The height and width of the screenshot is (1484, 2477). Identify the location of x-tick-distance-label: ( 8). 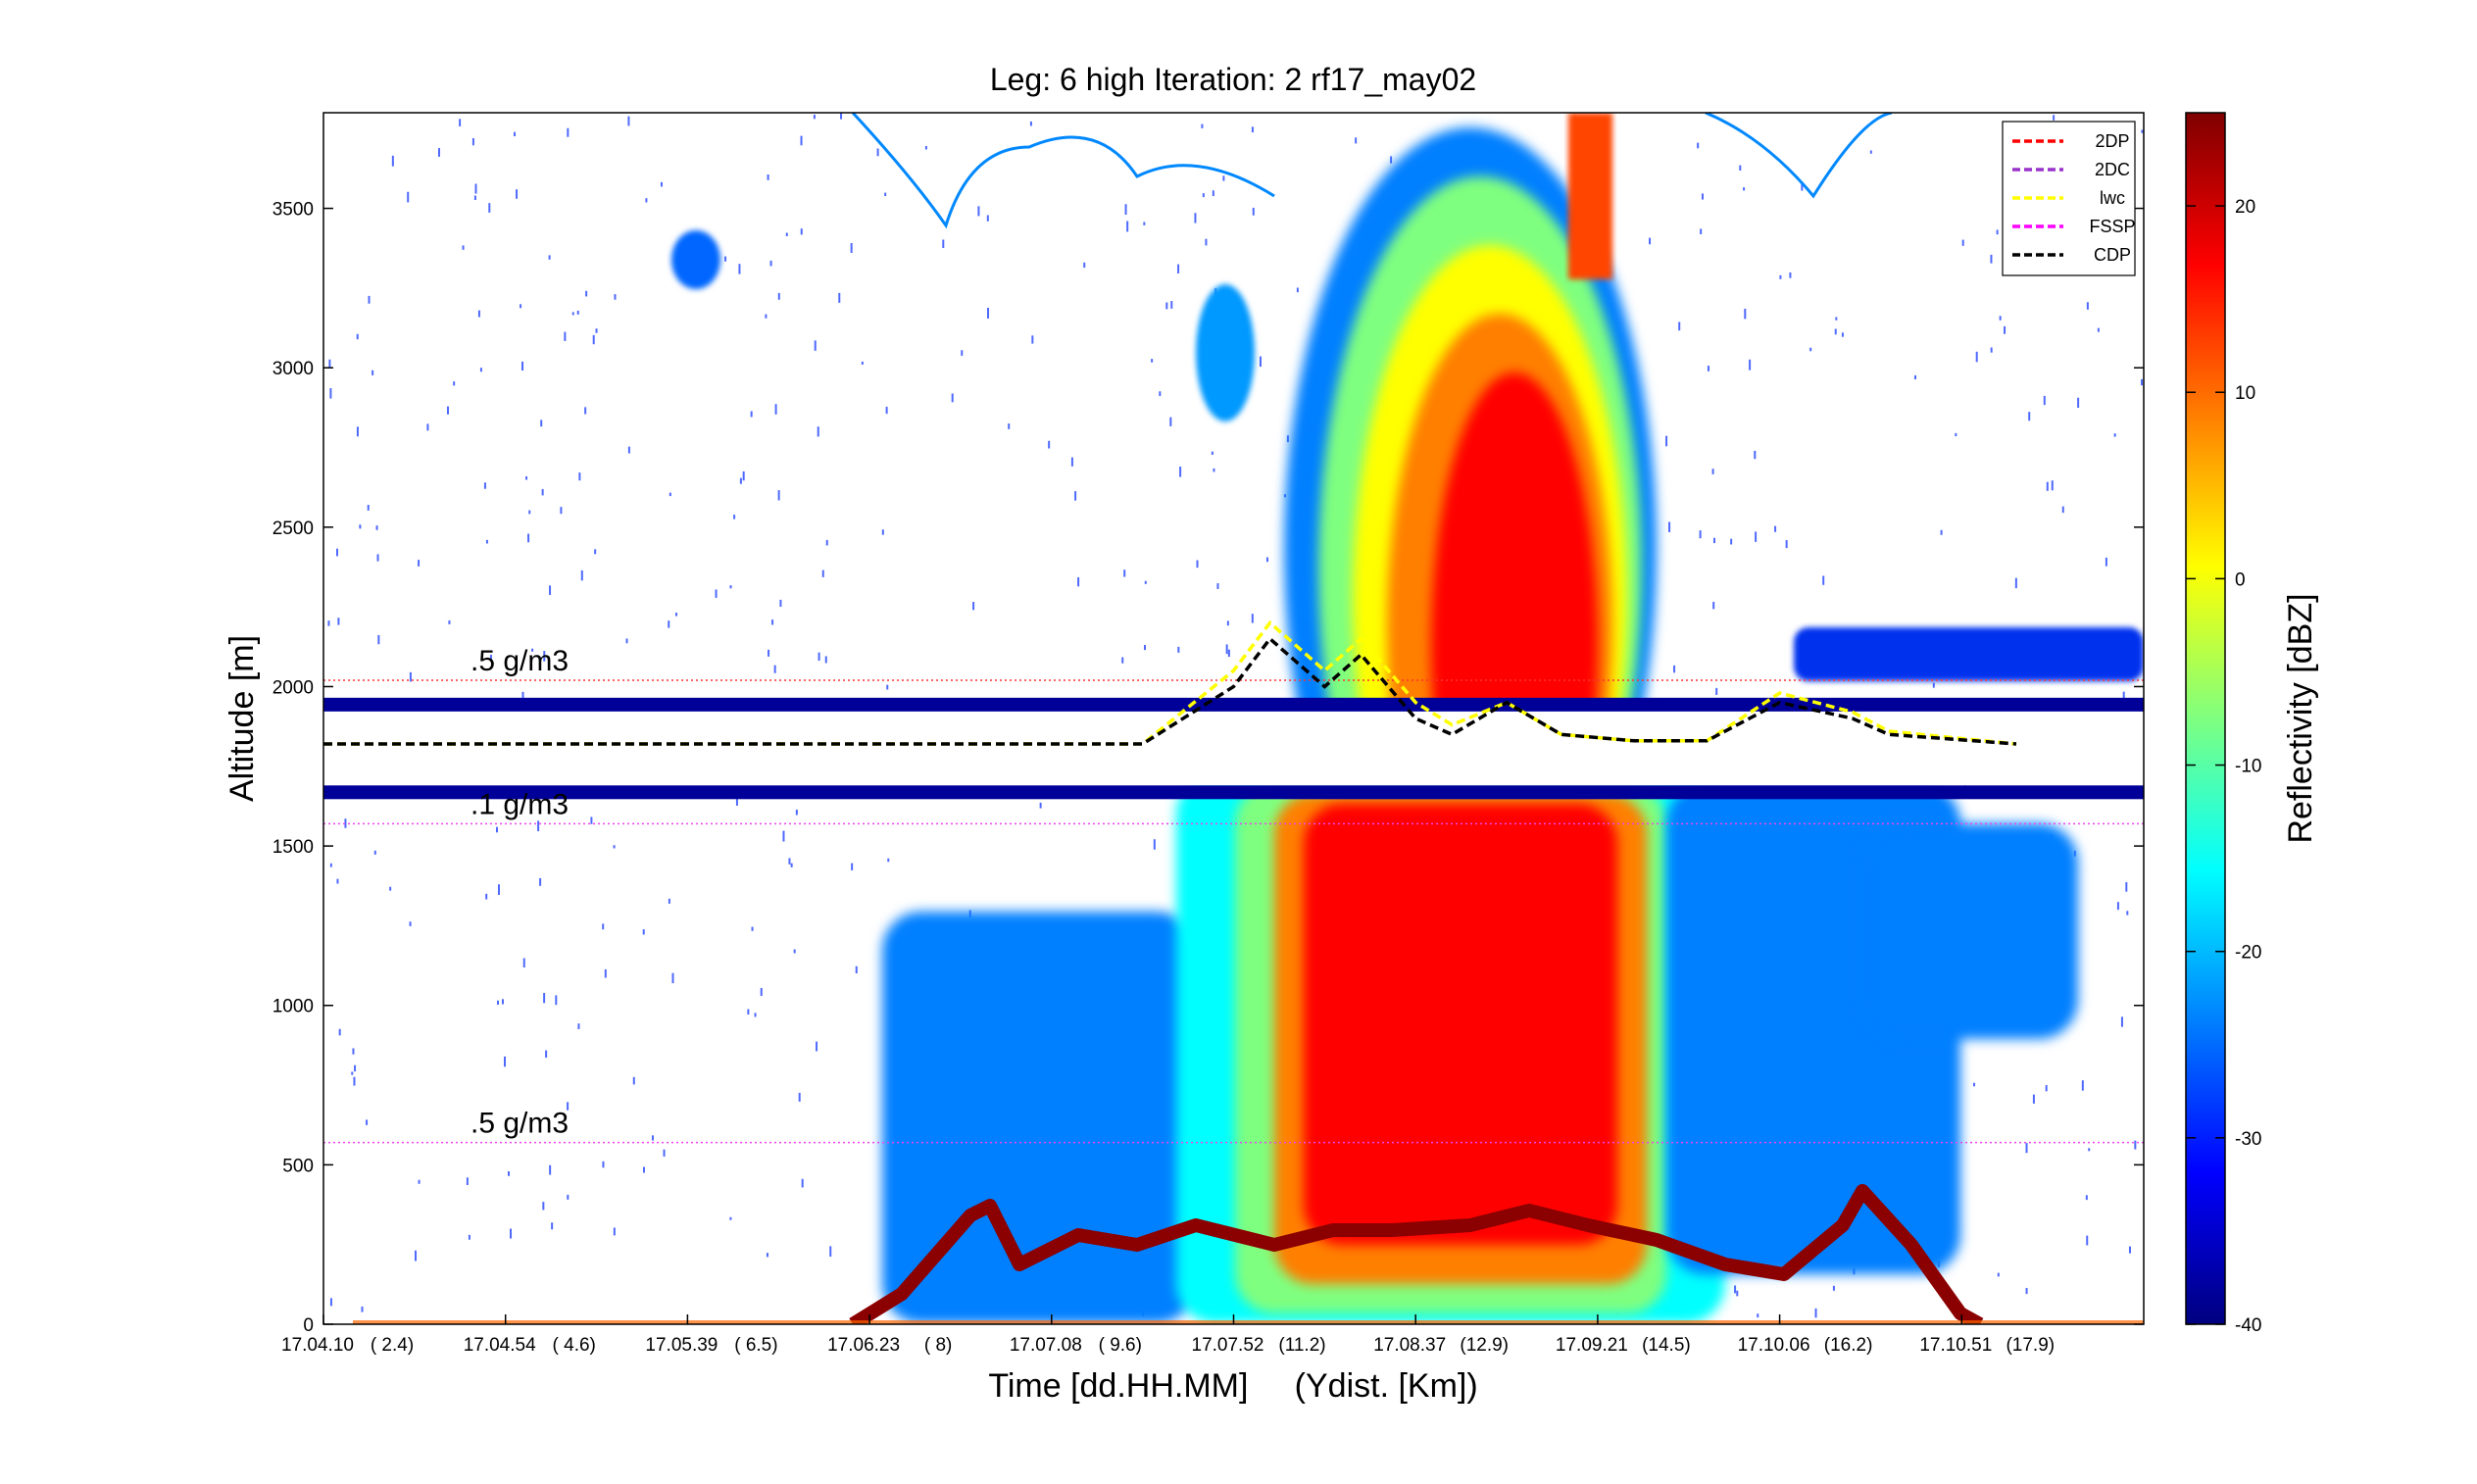
(938, 1346).